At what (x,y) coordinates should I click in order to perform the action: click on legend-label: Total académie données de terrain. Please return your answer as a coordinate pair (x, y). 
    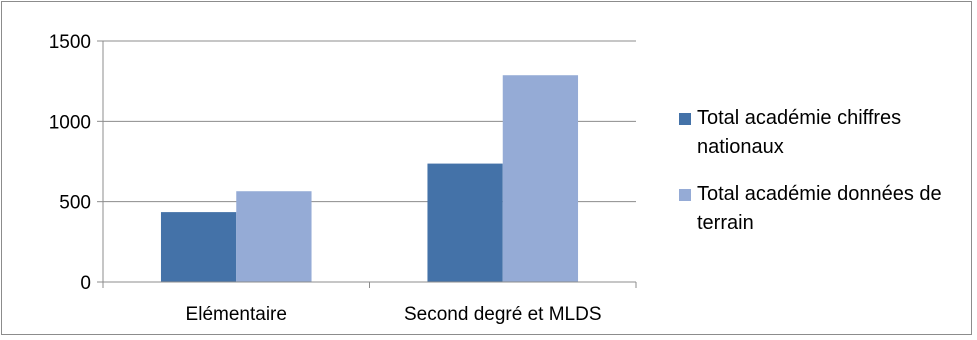
    Looking at the image, I should click on (819, 208).